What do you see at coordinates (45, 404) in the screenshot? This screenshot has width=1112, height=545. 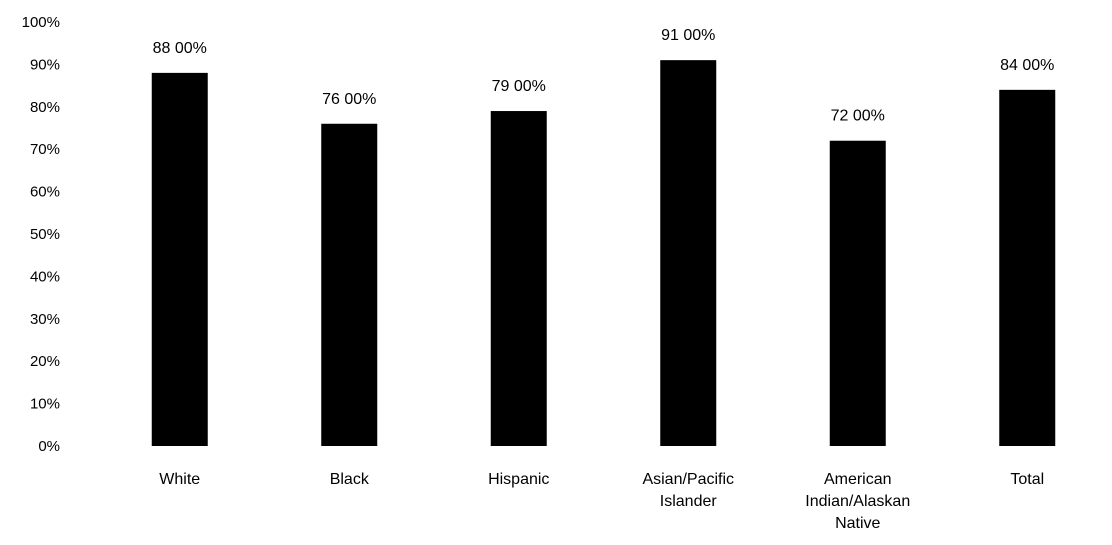 I see `y-tick-label: 10%` at bounding box center [45, 404].